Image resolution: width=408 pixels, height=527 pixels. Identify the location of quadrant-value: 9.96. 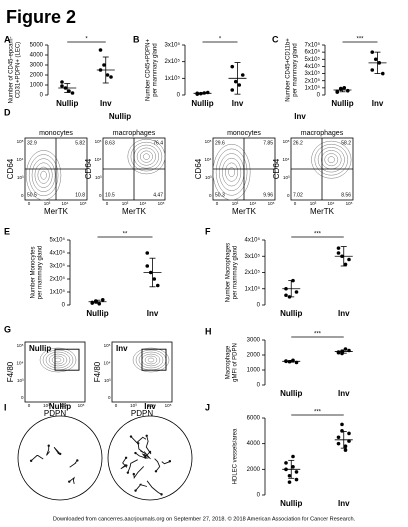
(268, 195).